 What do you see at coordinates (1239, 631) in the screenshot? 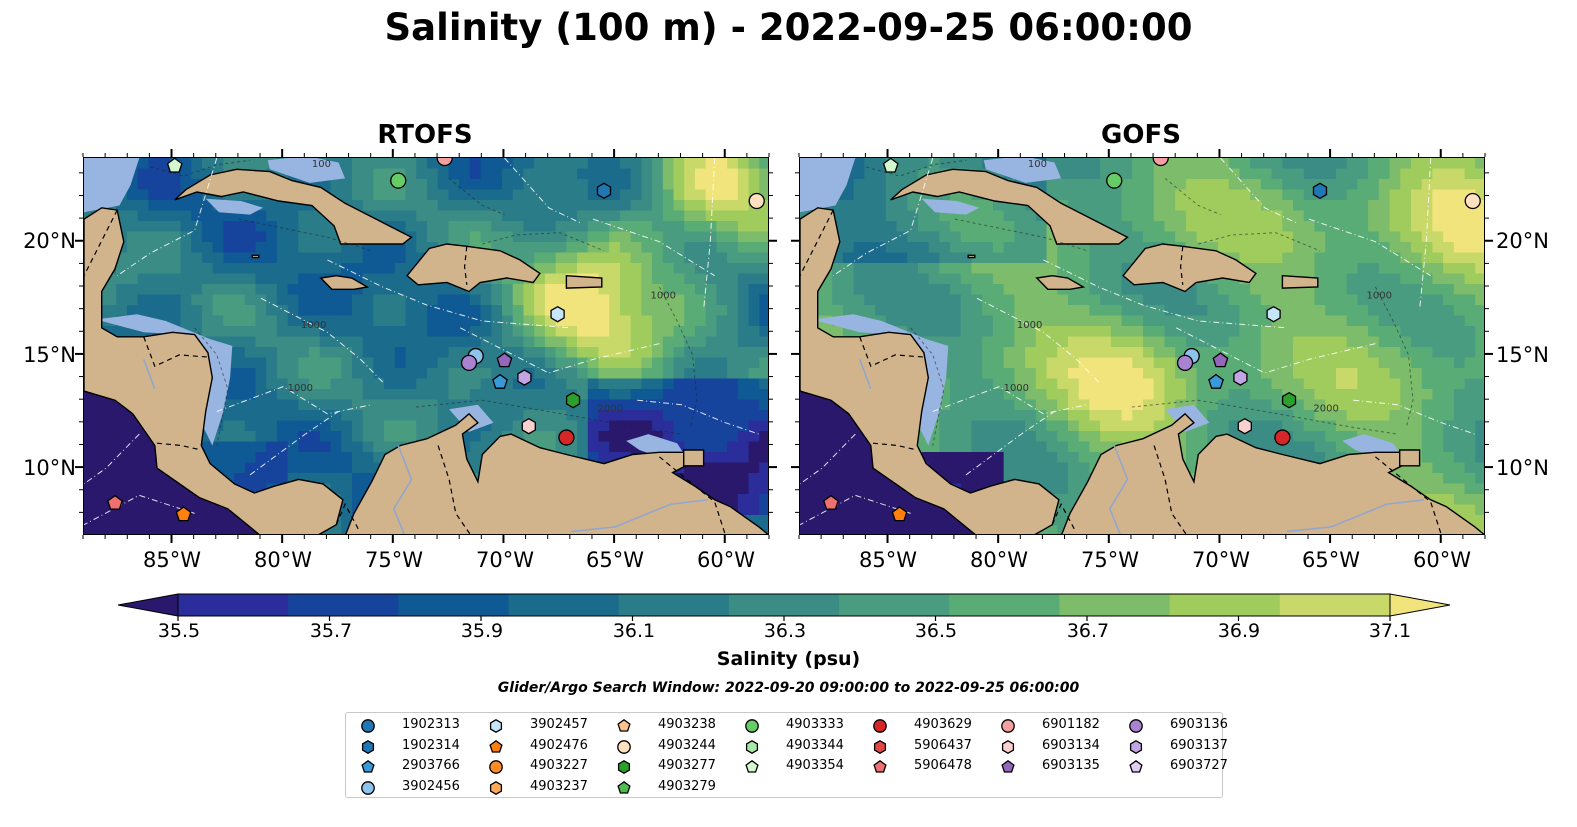
I see `colorbar-tick: 36.9` at bounding box center [1239, 631].